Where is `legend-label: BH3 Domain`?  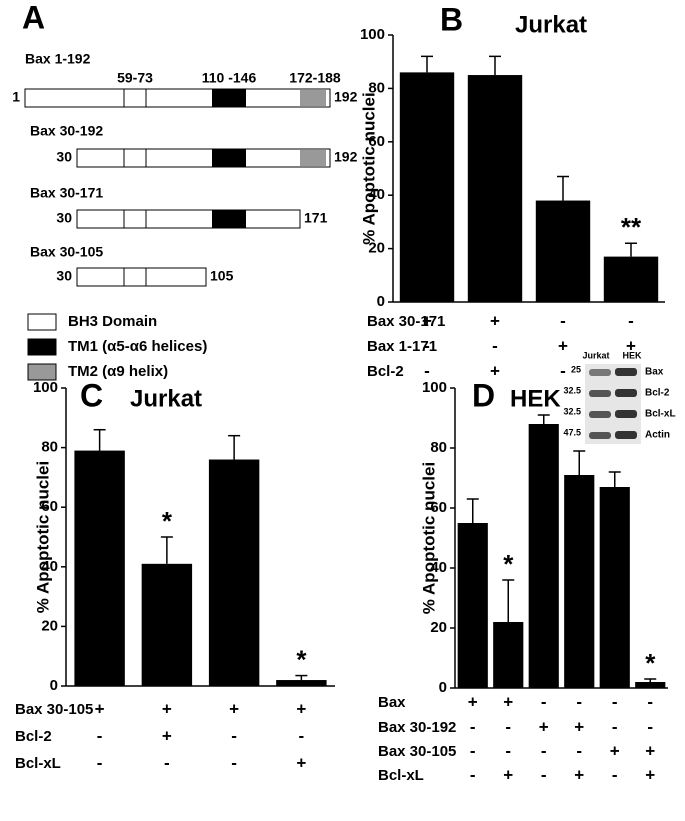 legend-label: BH3 Domain is located at coordinates (112, 321).